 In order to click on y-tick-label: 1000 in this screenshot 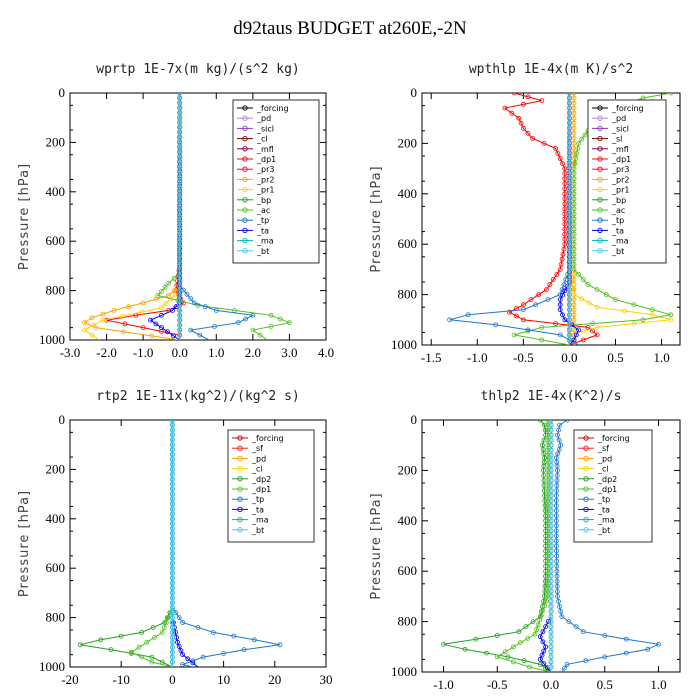, I will do `click(404, 671)`.